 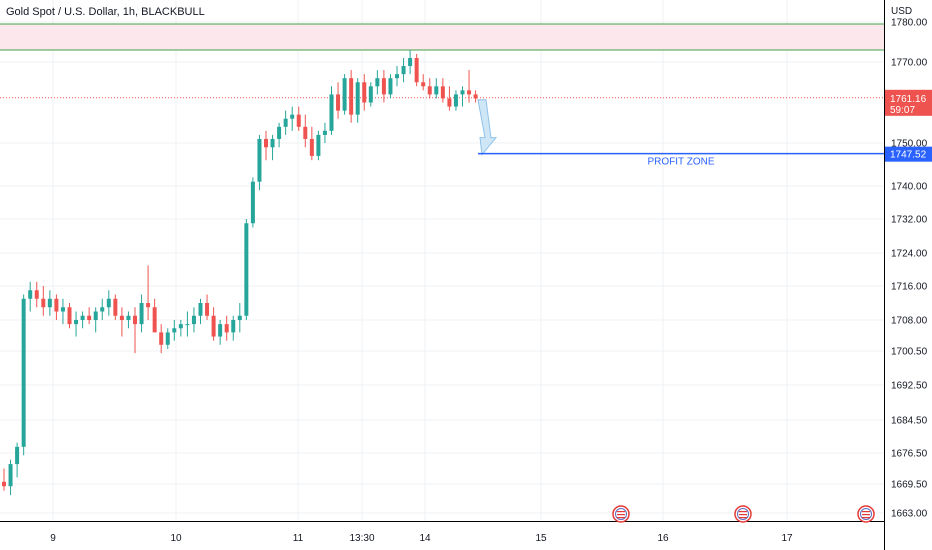 What do you see at coordinates (908, 99) in the screenshot?
I see `last-price-value: 1761.16` at bounding box center [908, 99].